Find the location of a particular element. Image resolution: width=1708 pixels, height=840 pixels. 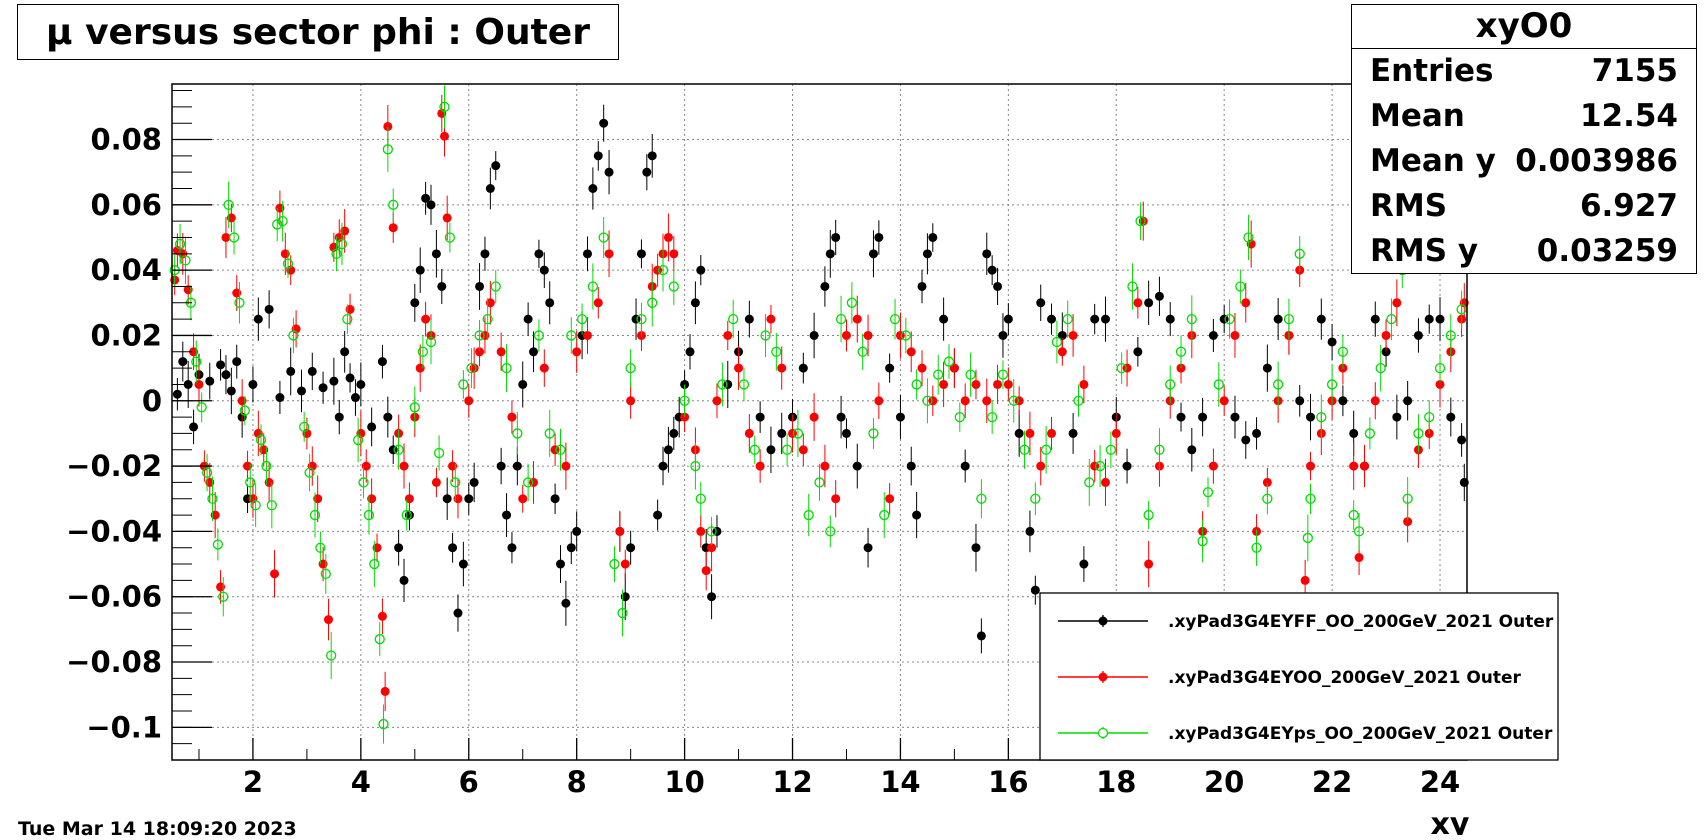

x-tick-label: 6 is located at coordinates (469, 782).